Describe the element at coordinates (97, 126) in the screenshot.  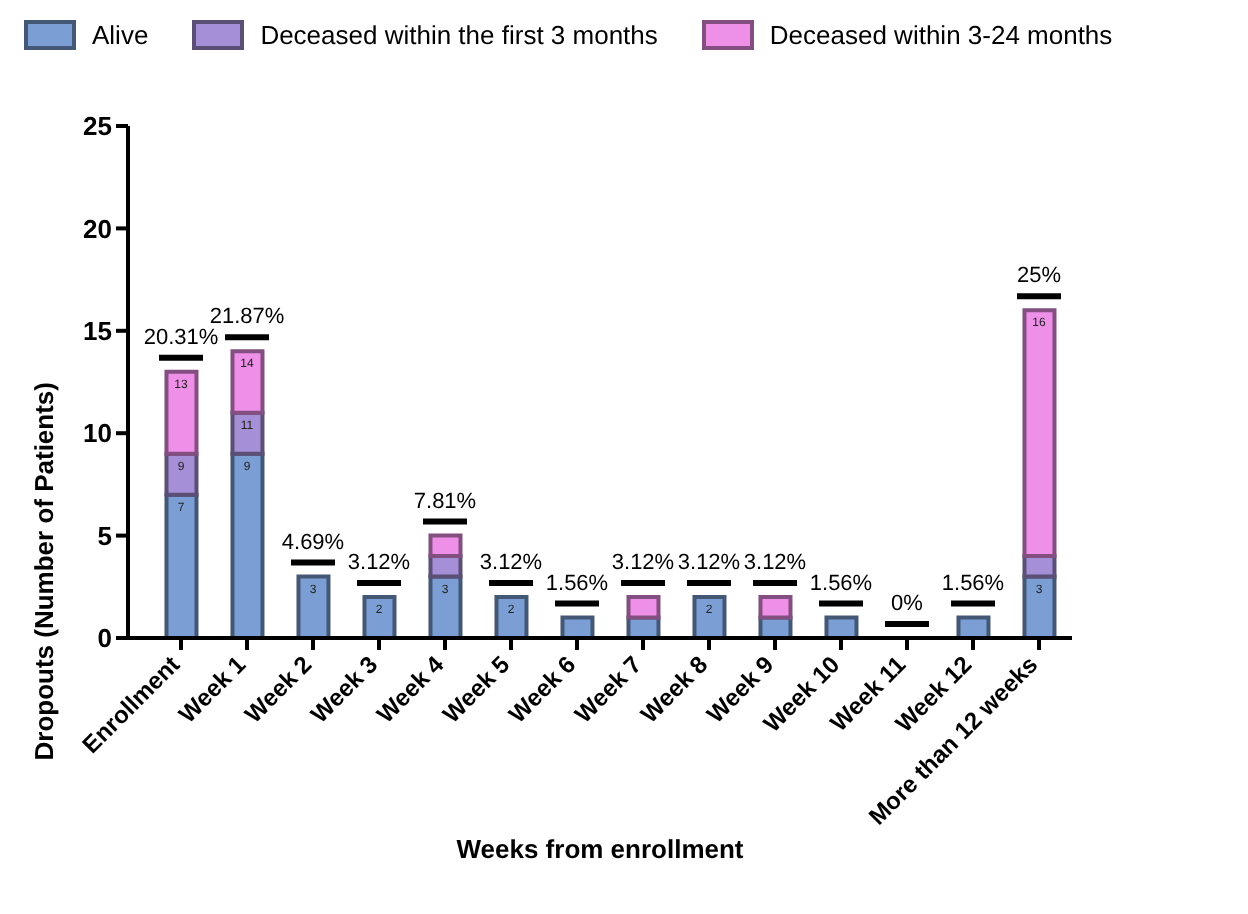
I see `y-tick-label: 25` at that location.